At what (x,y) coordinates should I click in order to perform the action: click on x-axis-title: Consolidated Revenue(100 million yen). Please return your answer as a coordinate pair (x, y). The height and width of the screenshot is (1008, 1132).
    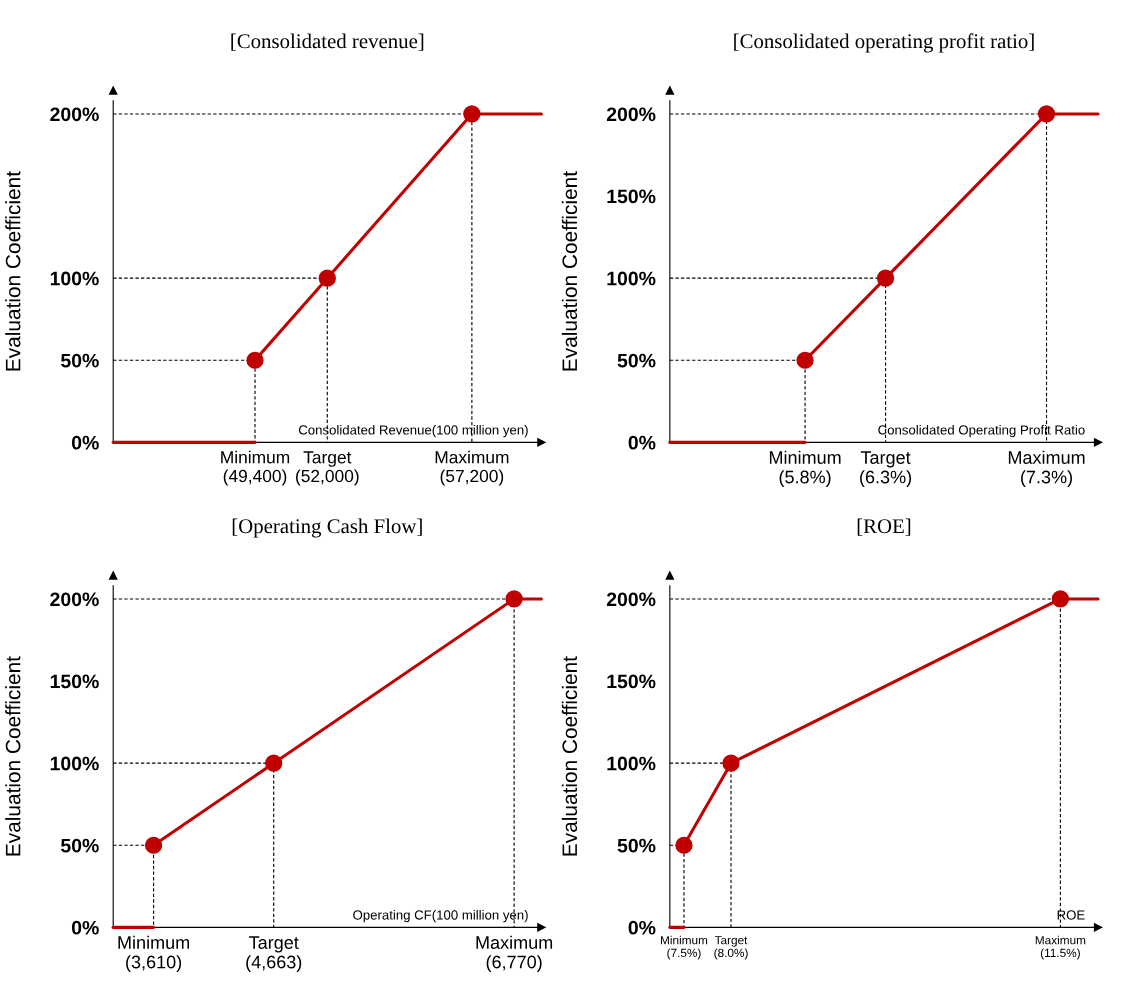
    Looking at the image, I should click on (413, 431).